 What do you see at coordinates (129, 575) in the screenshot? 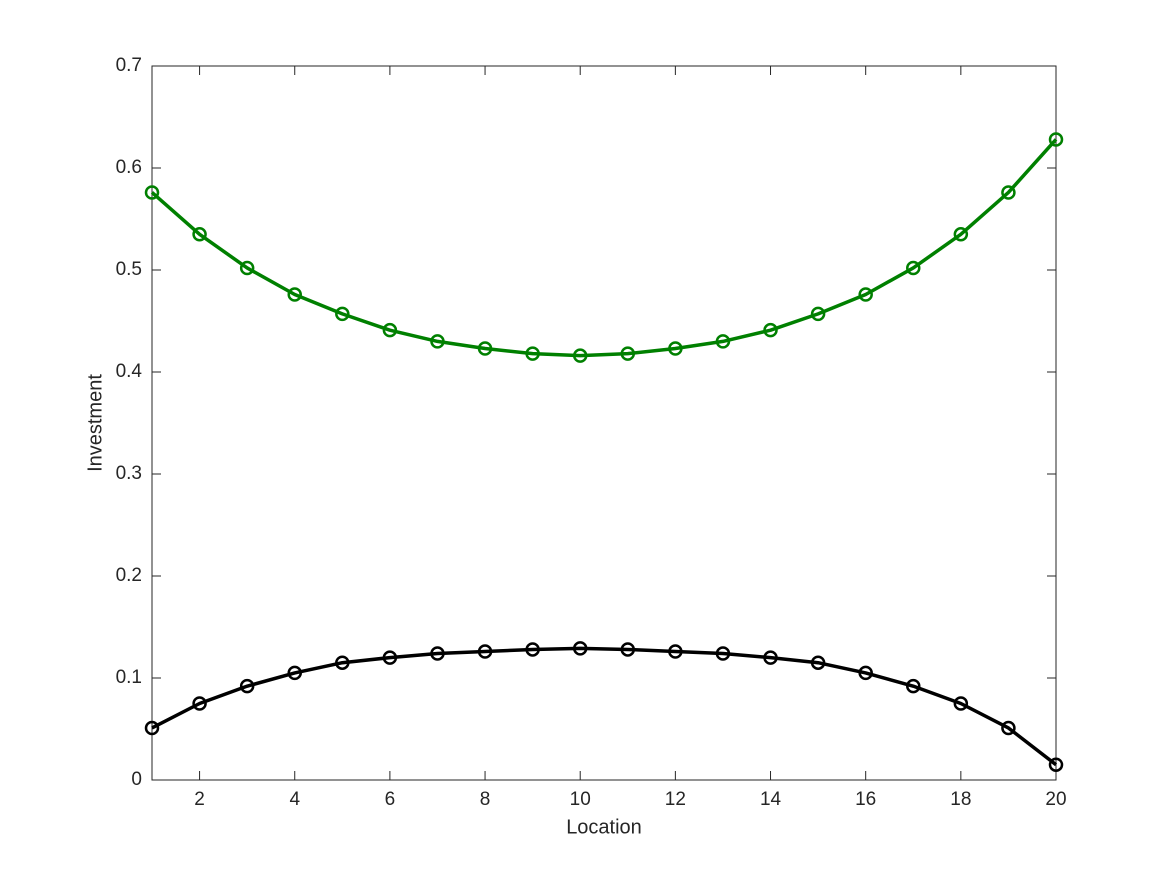
I see `y-tick-label: 0.2` at bounding box center [129, 575].